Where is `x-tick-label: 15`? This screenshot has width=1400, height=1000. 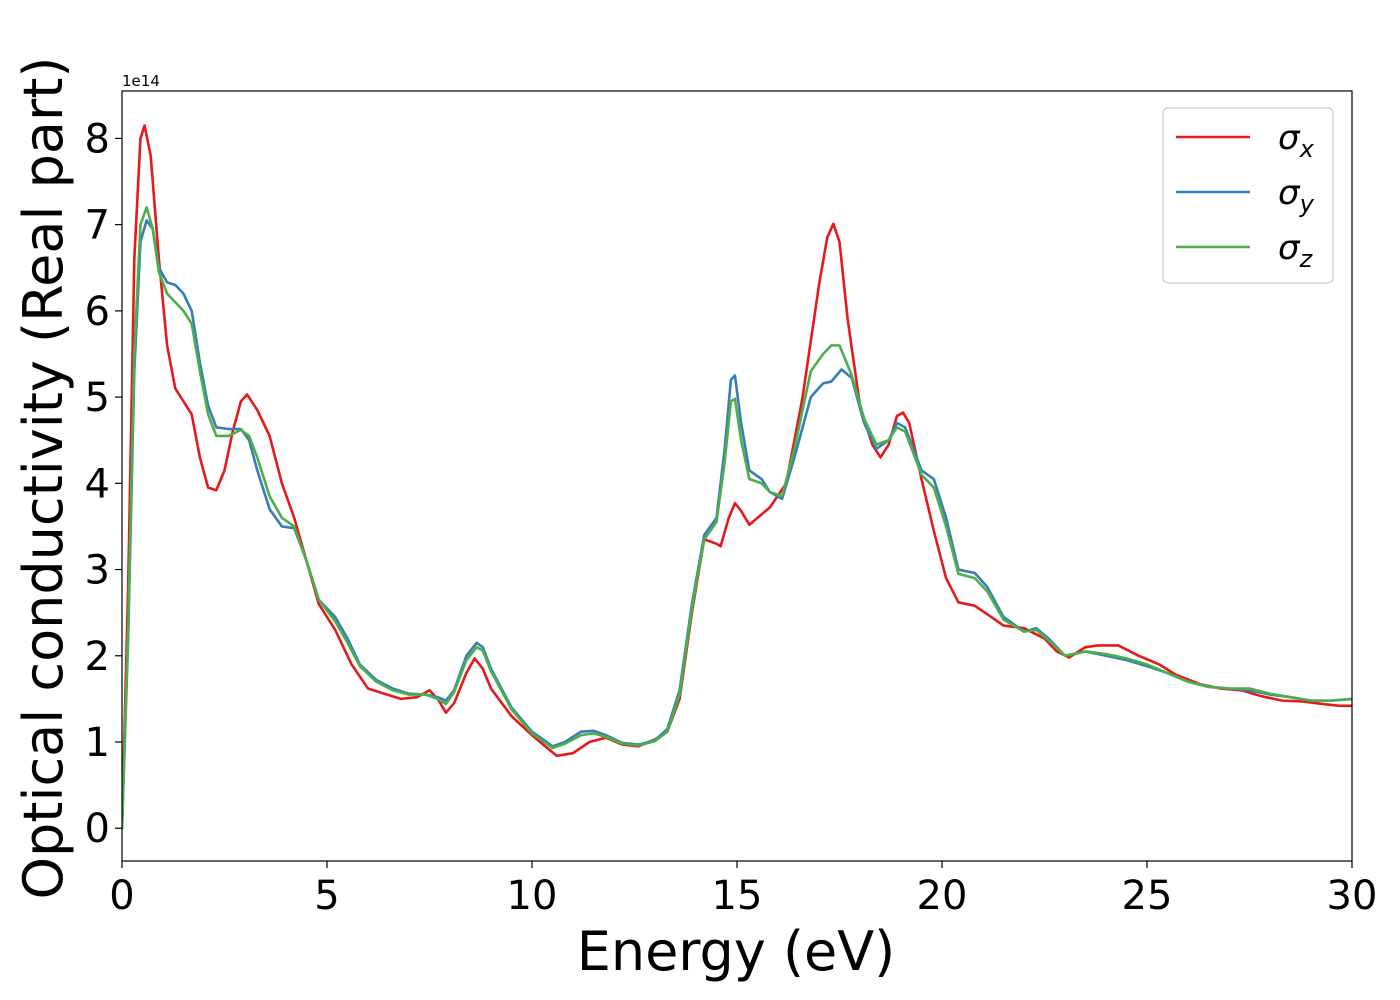
x-tick-label: 15 is located at coordinates (737, 896).